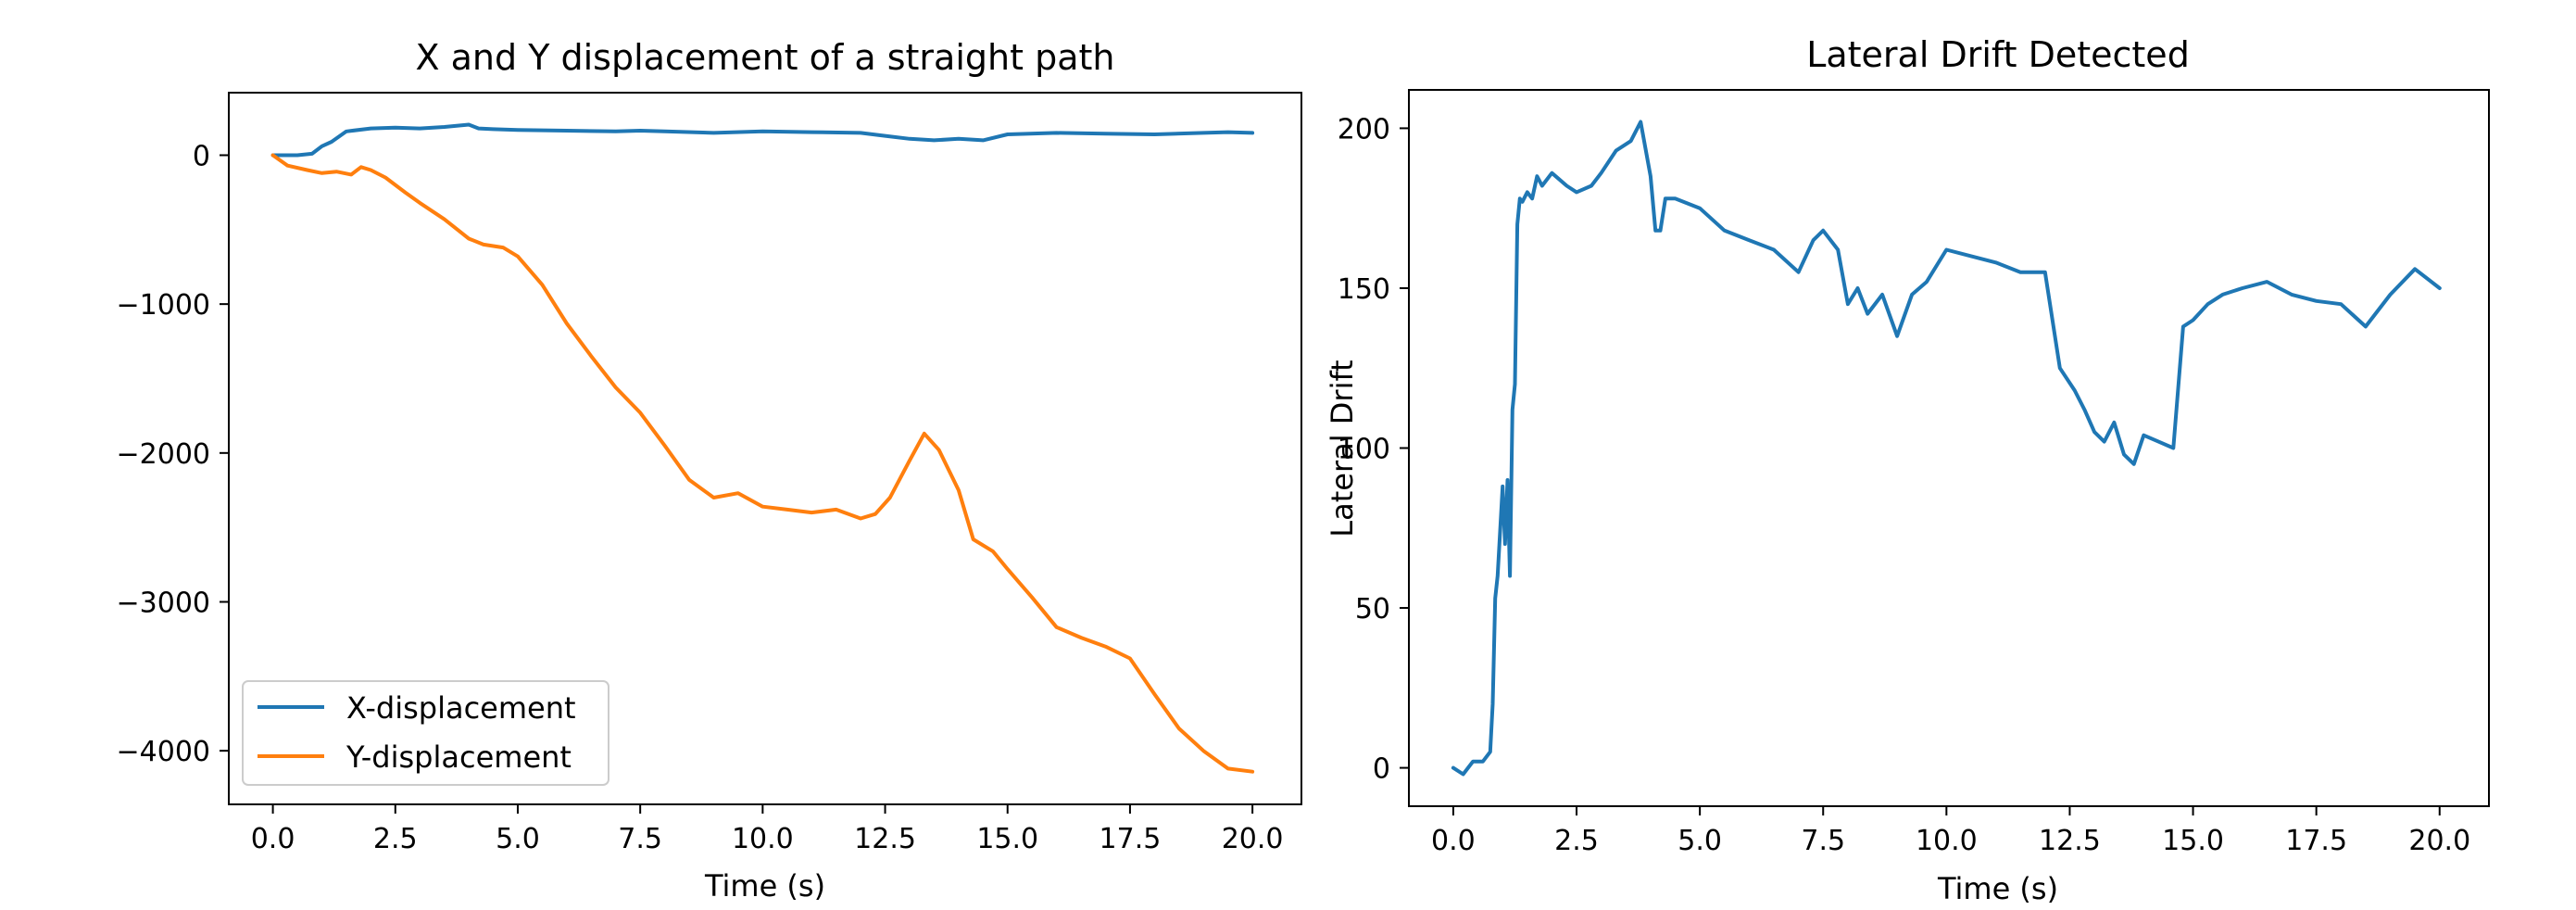  I want to click on y-tick-label: −1000, so click(163, 305).